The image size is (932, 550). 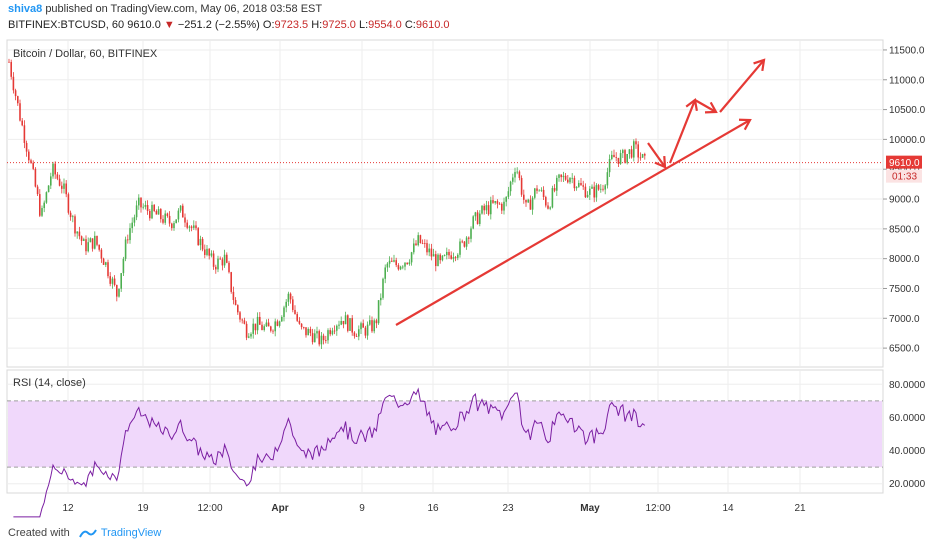 What do you see at coordinates (711, 107) in the screenshot?
I see `dip-arrow-head` at bounding box center [711, 107].